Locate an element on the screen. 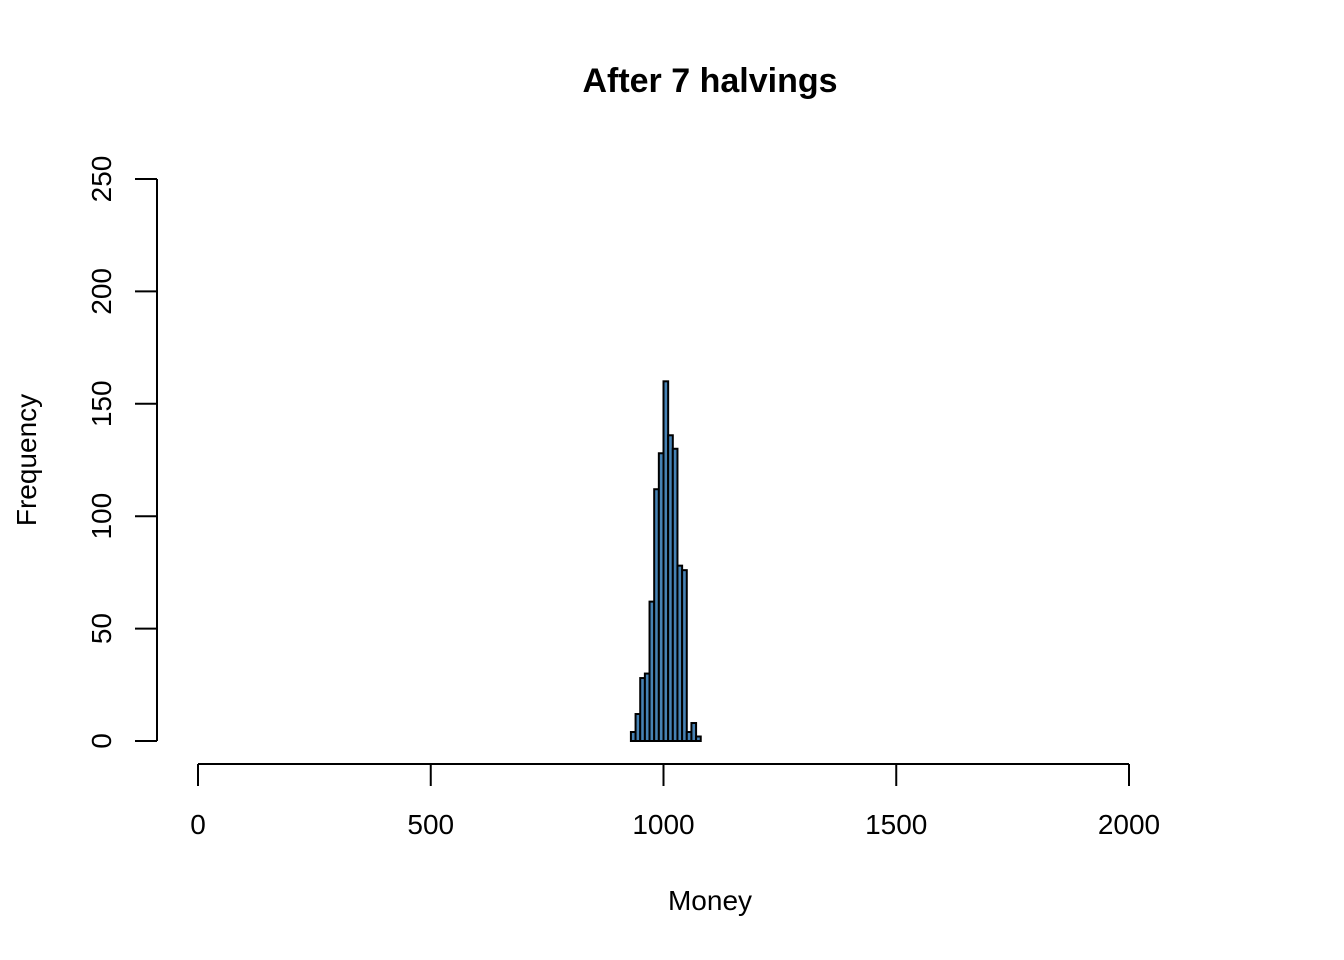 The height and width of the screenshot is (960, 1344). y-tick-label: 100 is located at coordinates (101, 516).